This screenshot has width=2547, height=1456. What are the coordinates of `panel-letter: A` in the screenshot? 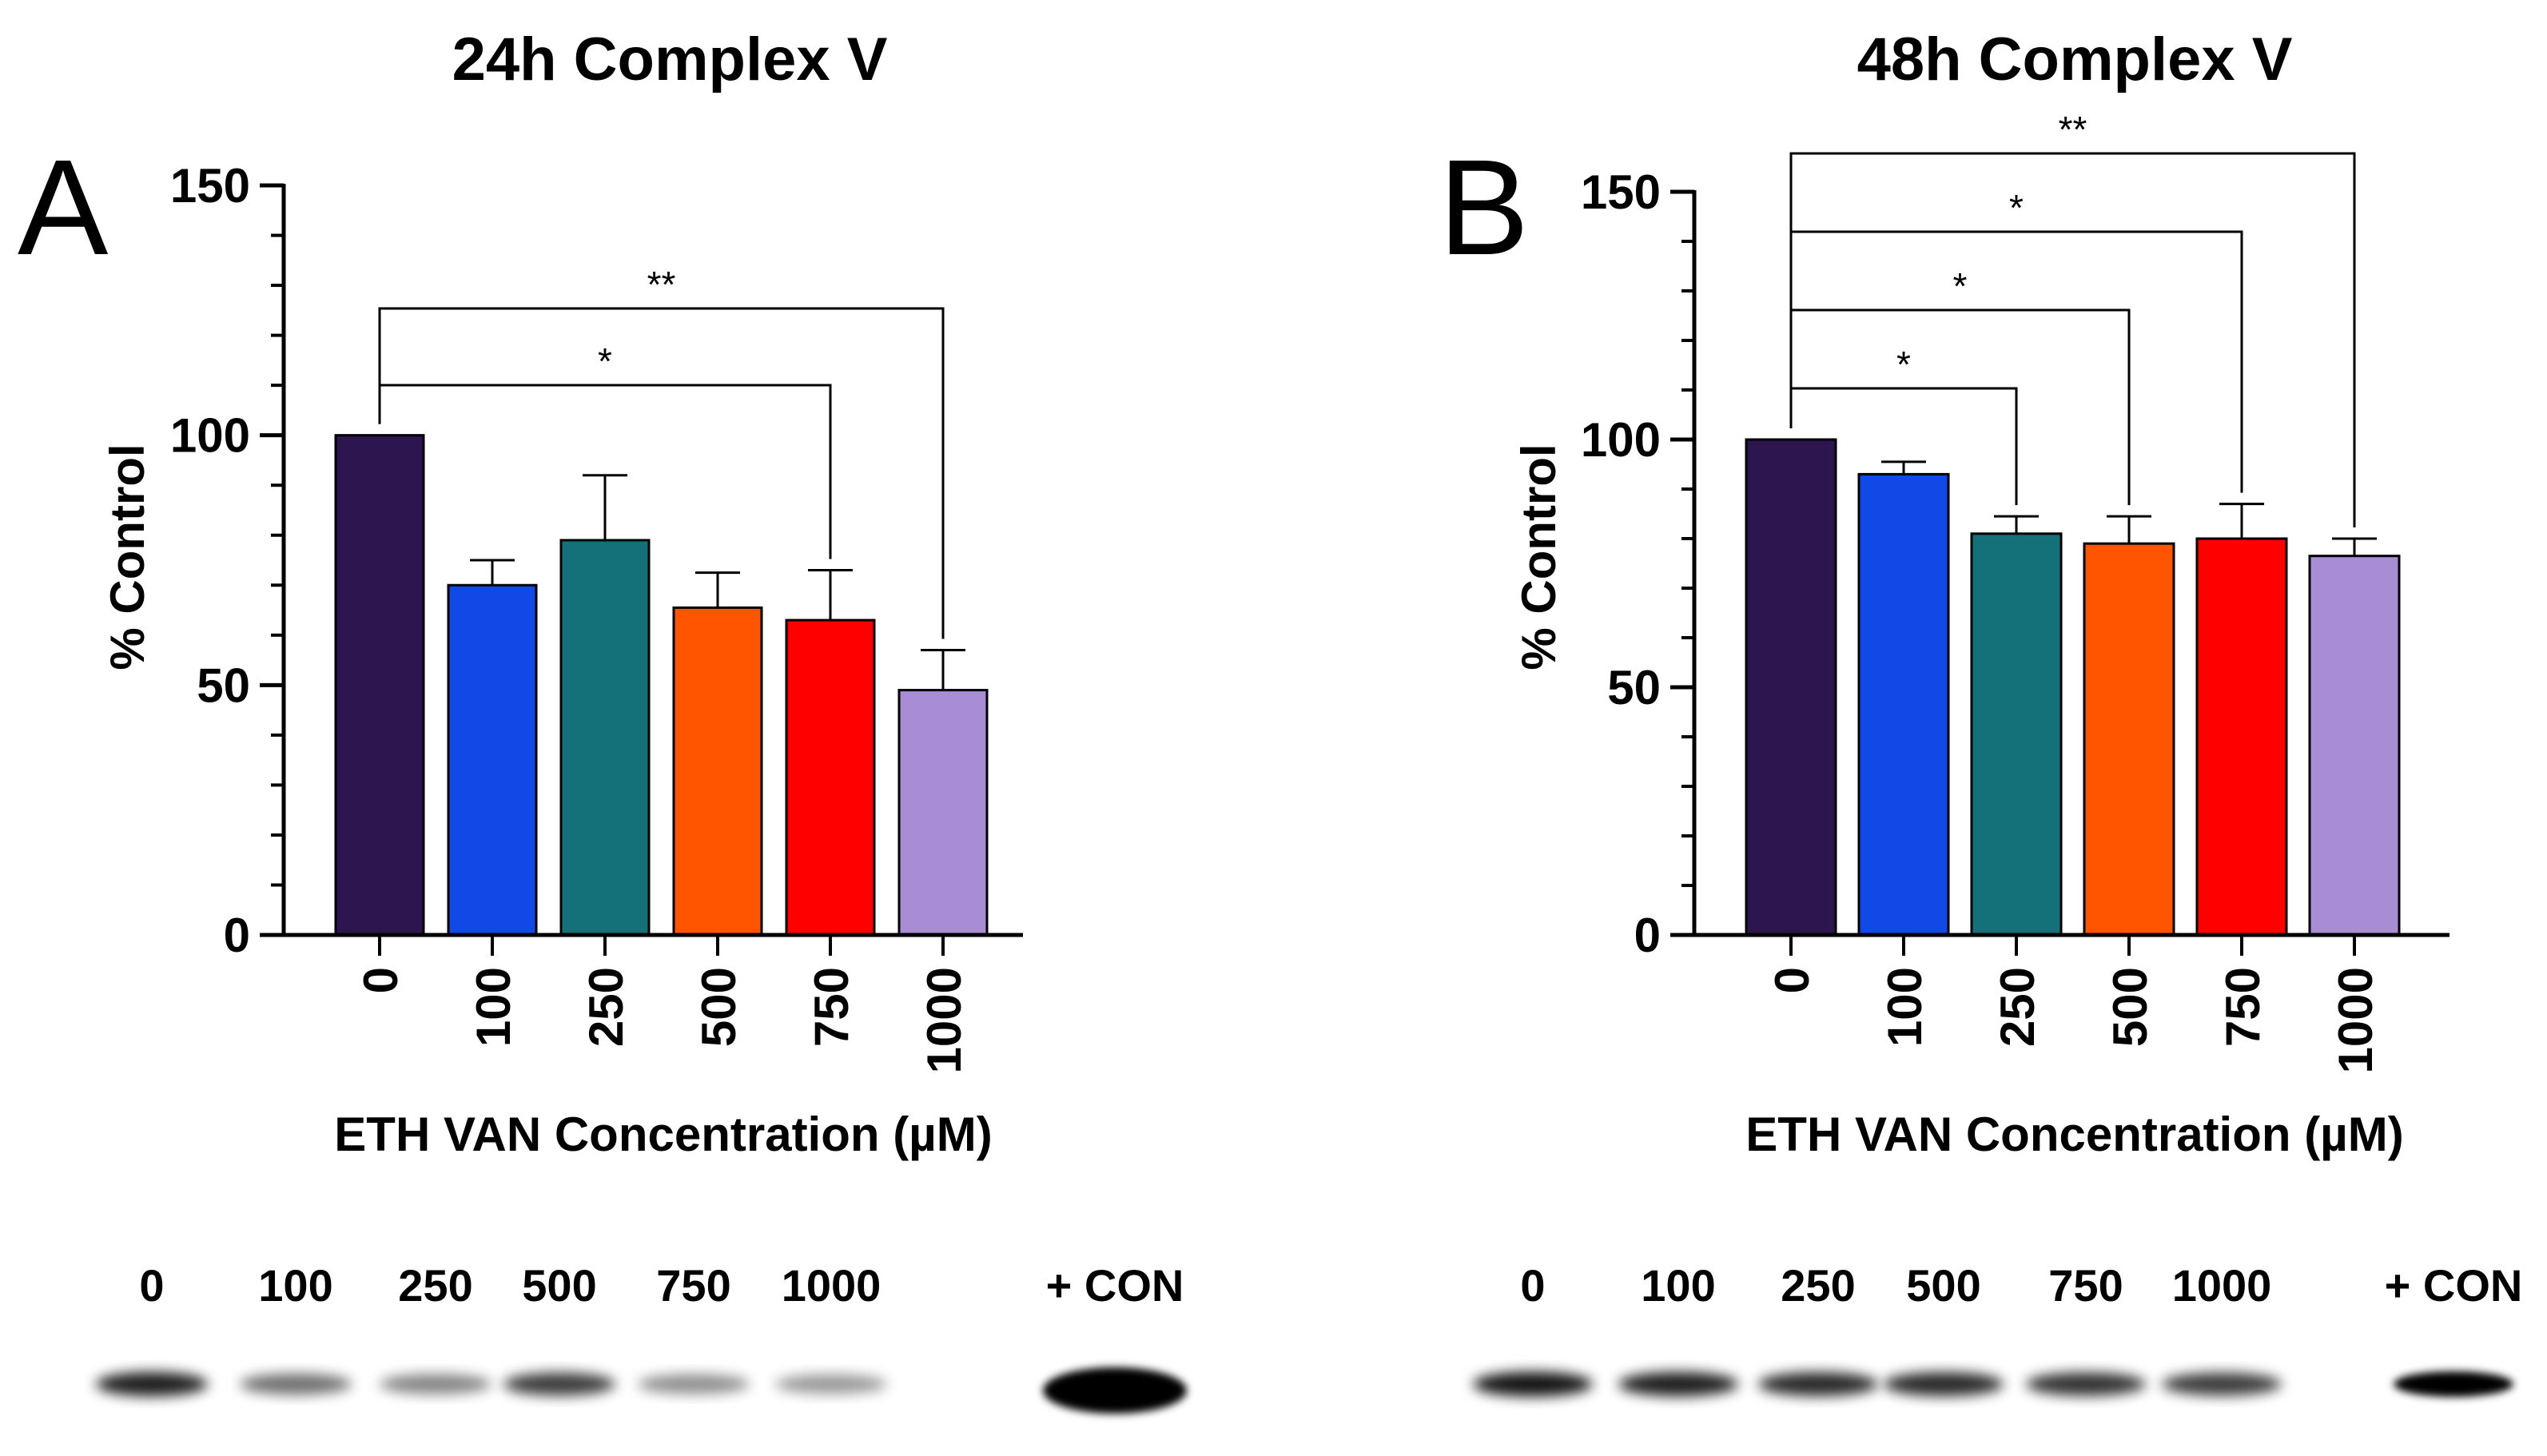 It's located at (63, 208).